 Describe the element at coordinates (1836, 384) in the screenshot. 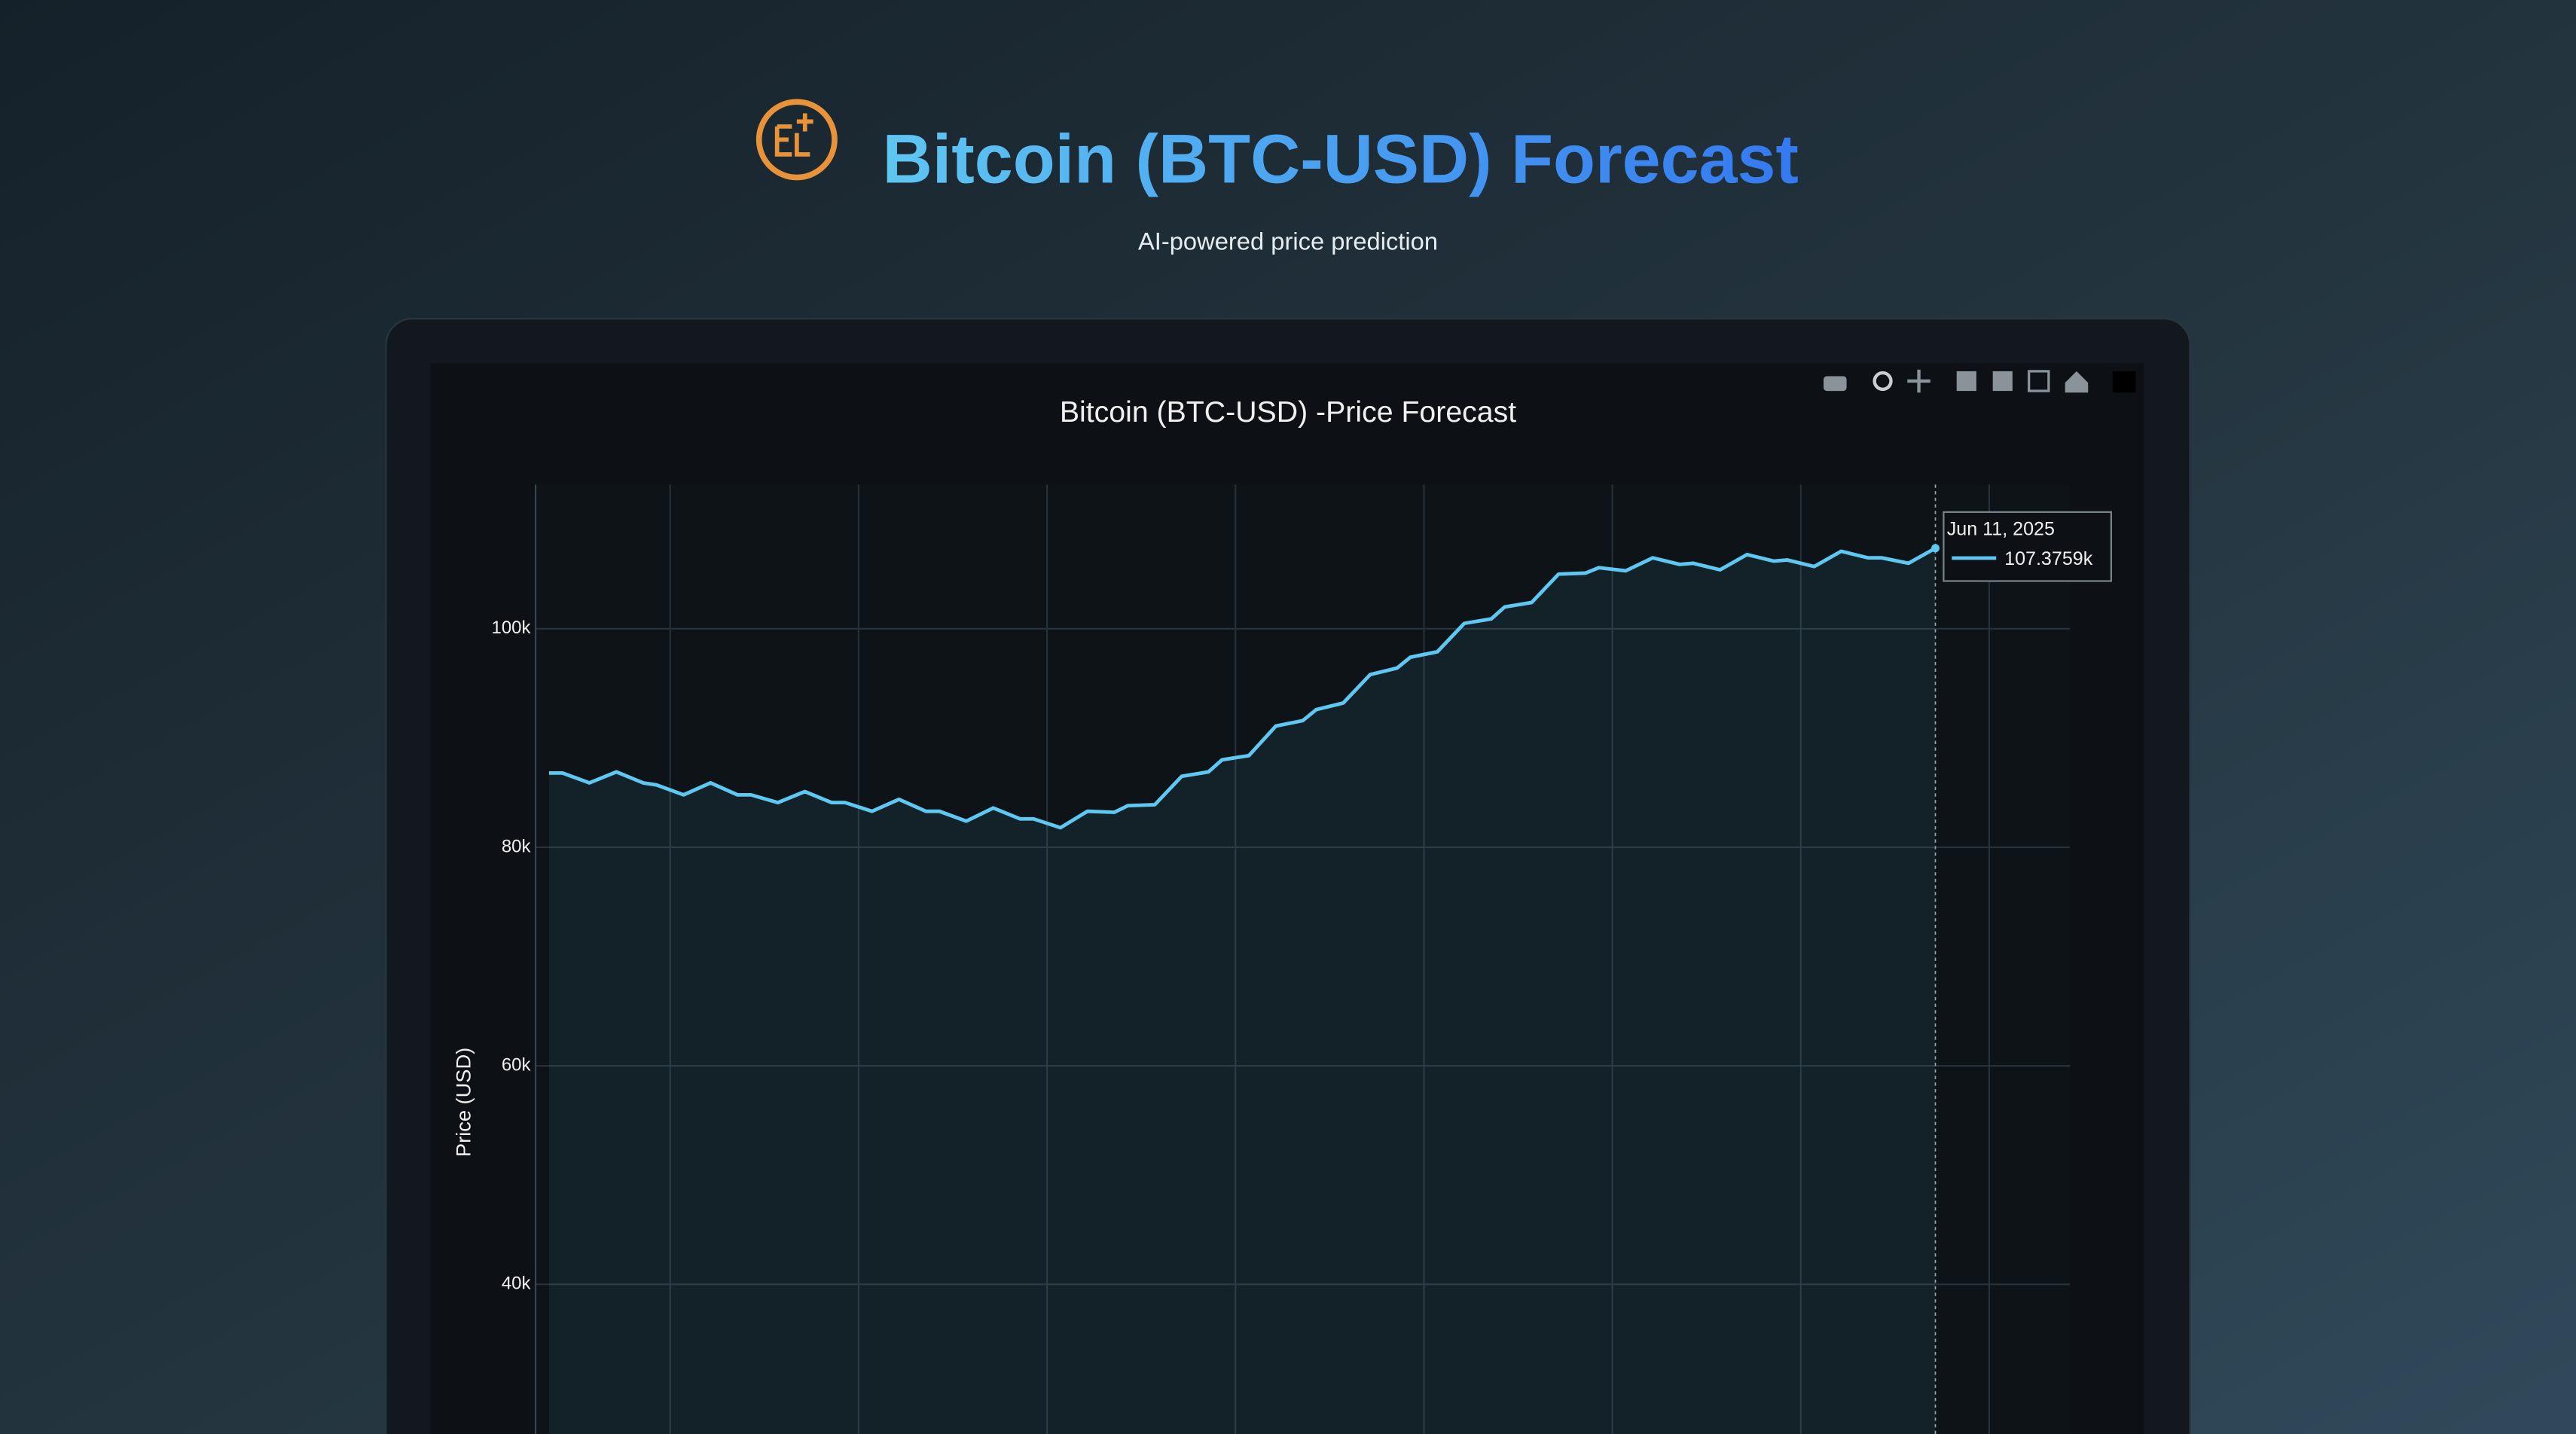

I see `camera-icon` at that location.